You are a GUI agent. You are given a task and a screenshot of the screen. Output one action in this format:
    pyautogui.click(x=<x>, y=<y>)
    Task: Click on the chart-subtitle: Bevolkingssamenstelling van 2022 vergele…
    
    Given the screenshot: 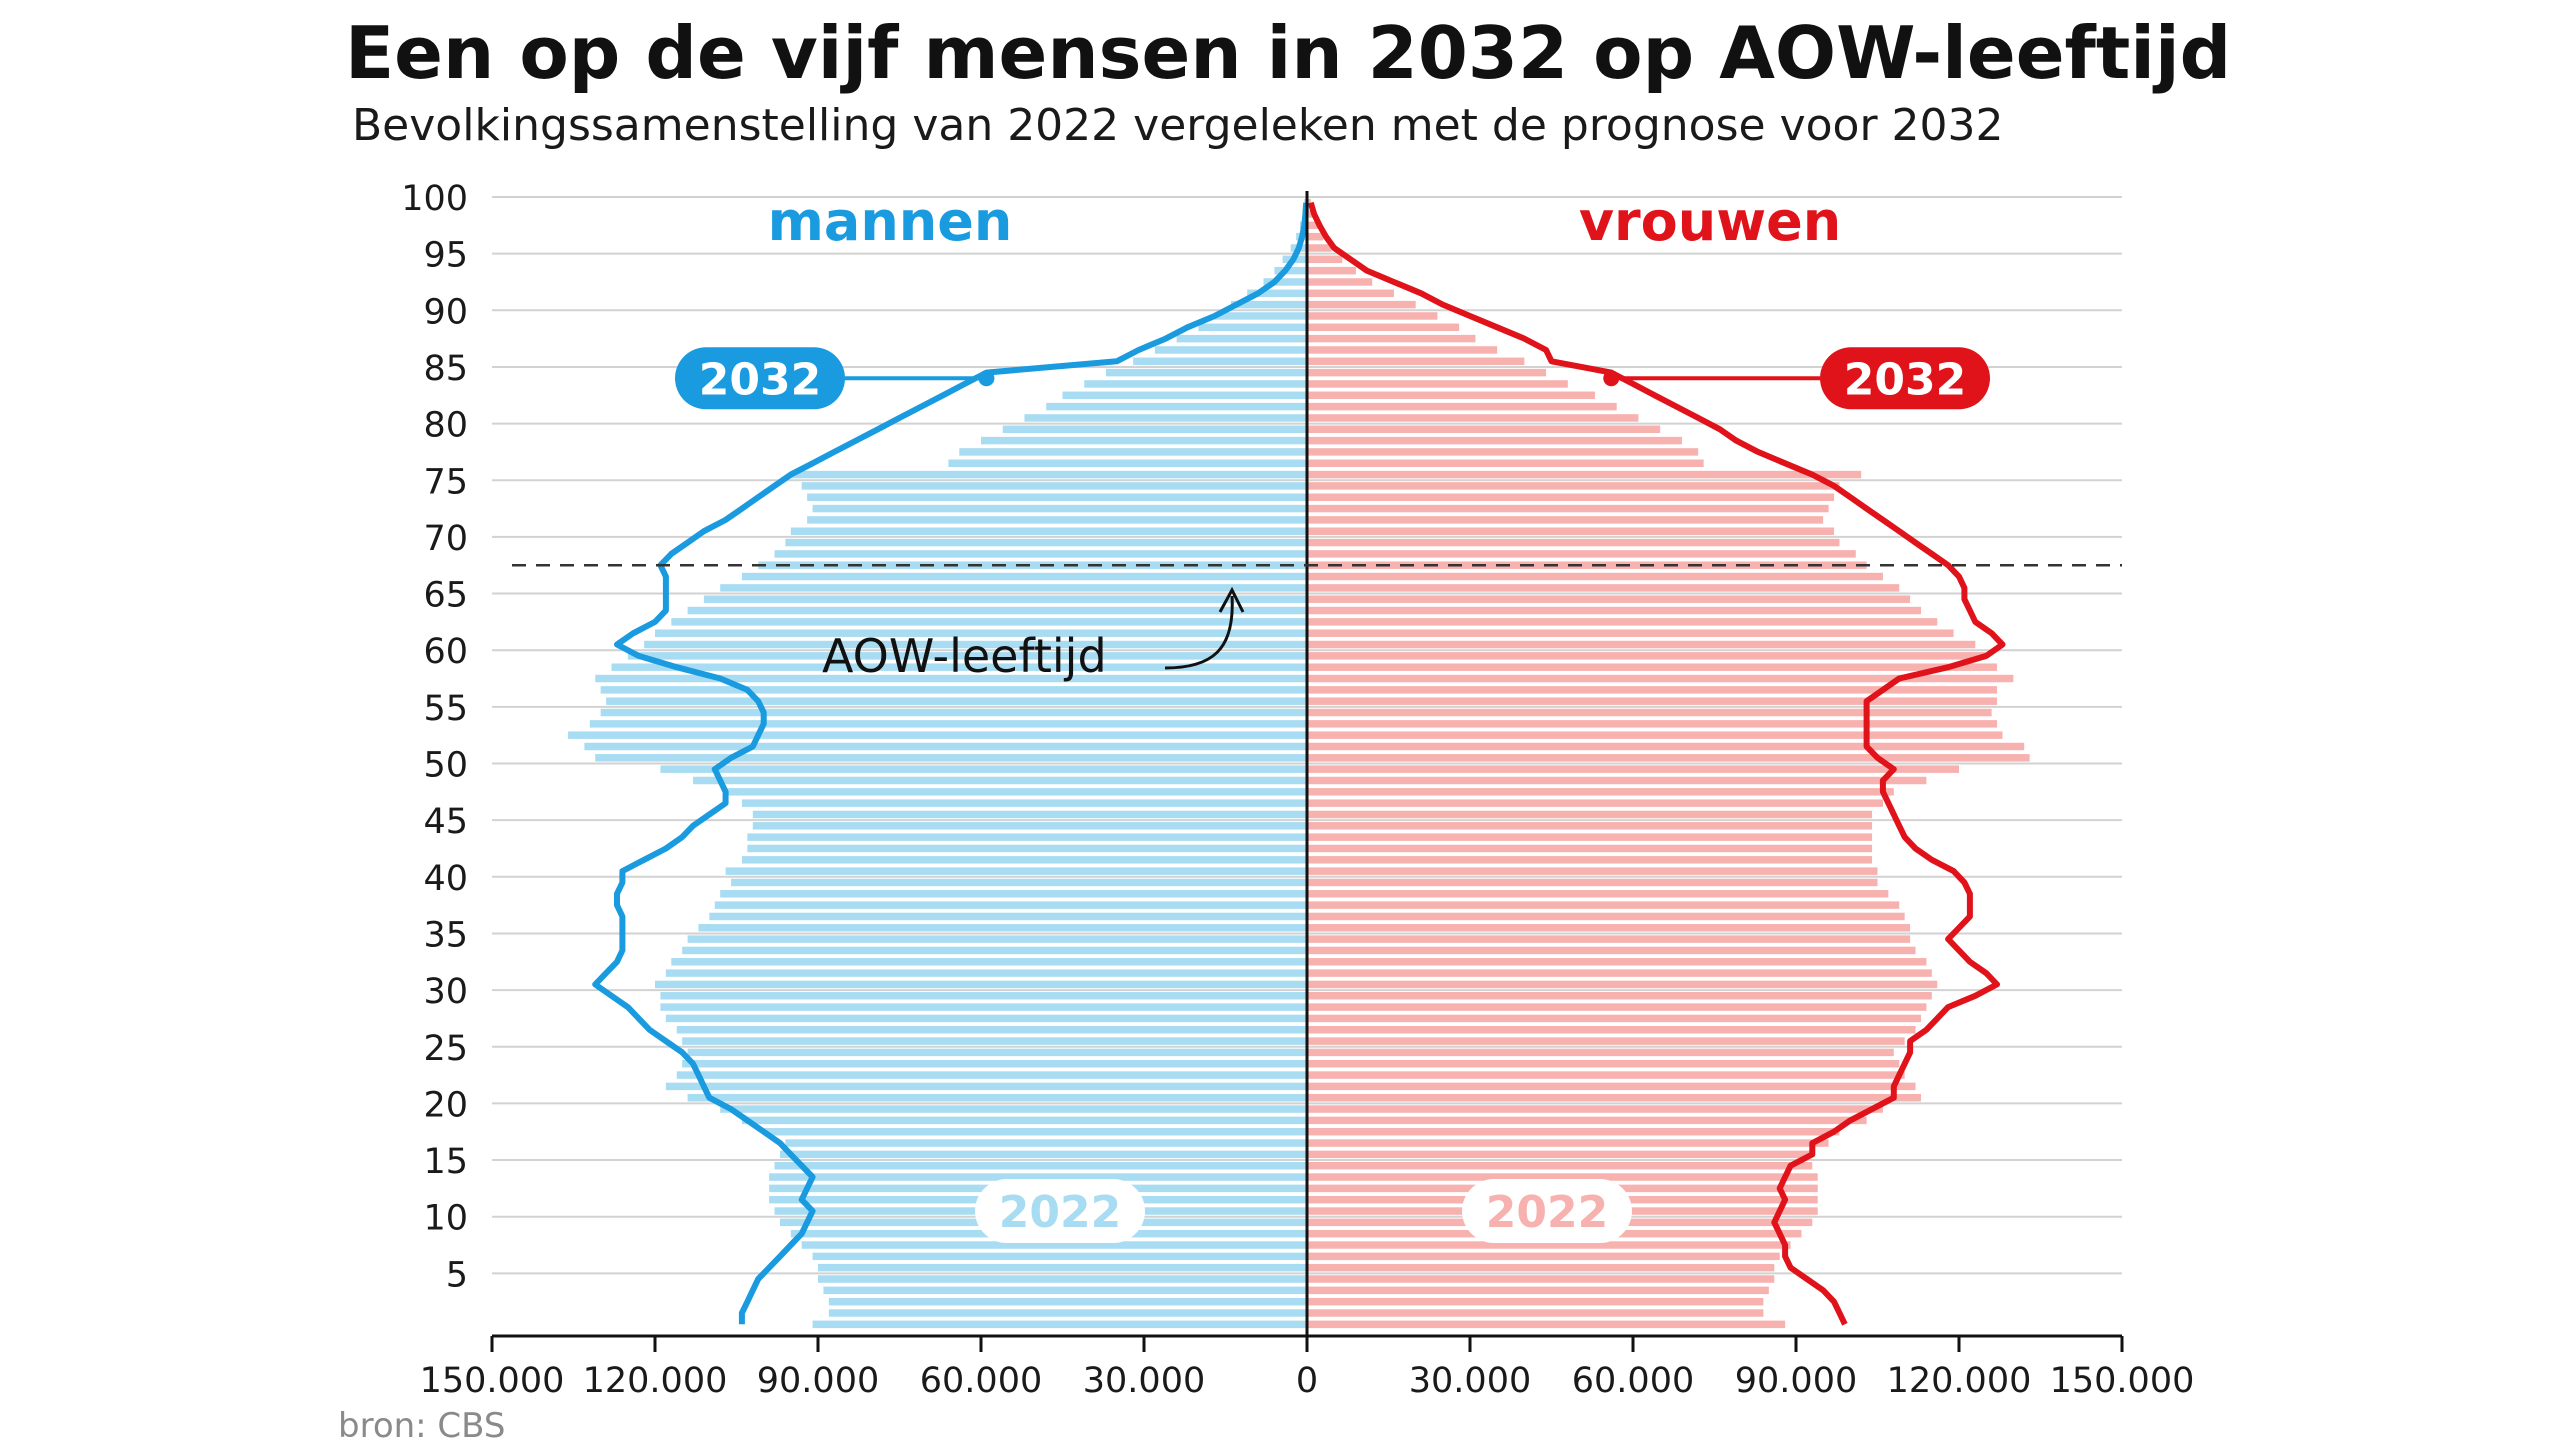 What is the action you would take?
    pyautogui.click(x=1178, y=125)
    